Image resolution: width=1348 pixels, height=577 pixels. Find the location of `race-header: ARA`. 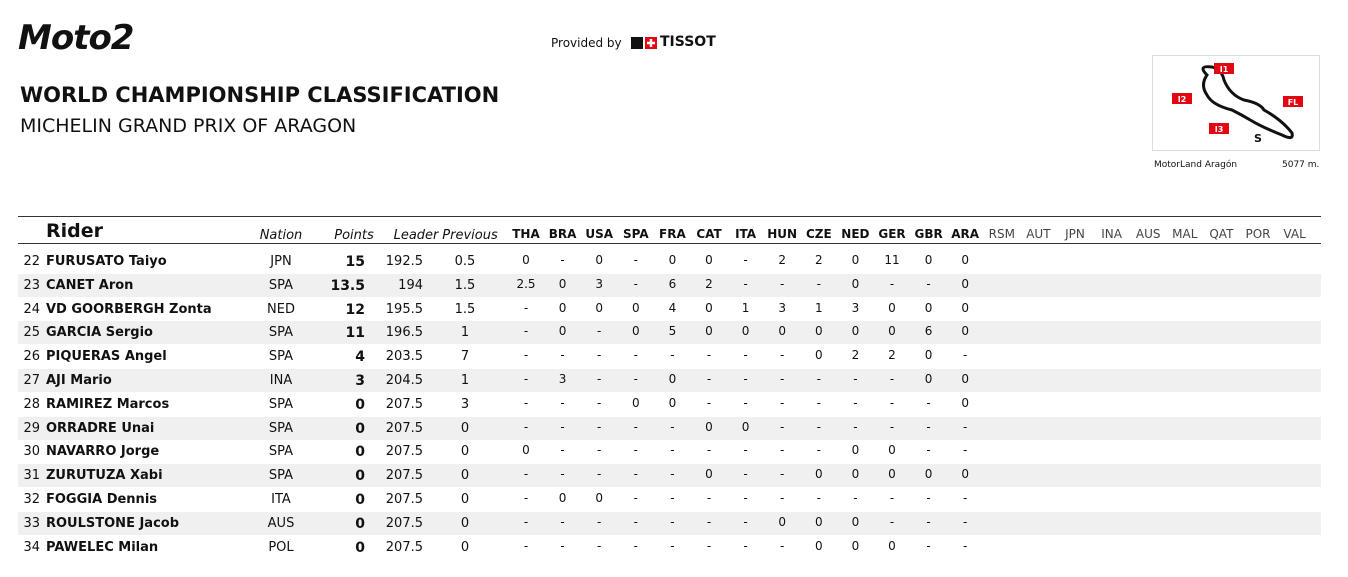

race-header: ARA is located at coordinates (965, 234).